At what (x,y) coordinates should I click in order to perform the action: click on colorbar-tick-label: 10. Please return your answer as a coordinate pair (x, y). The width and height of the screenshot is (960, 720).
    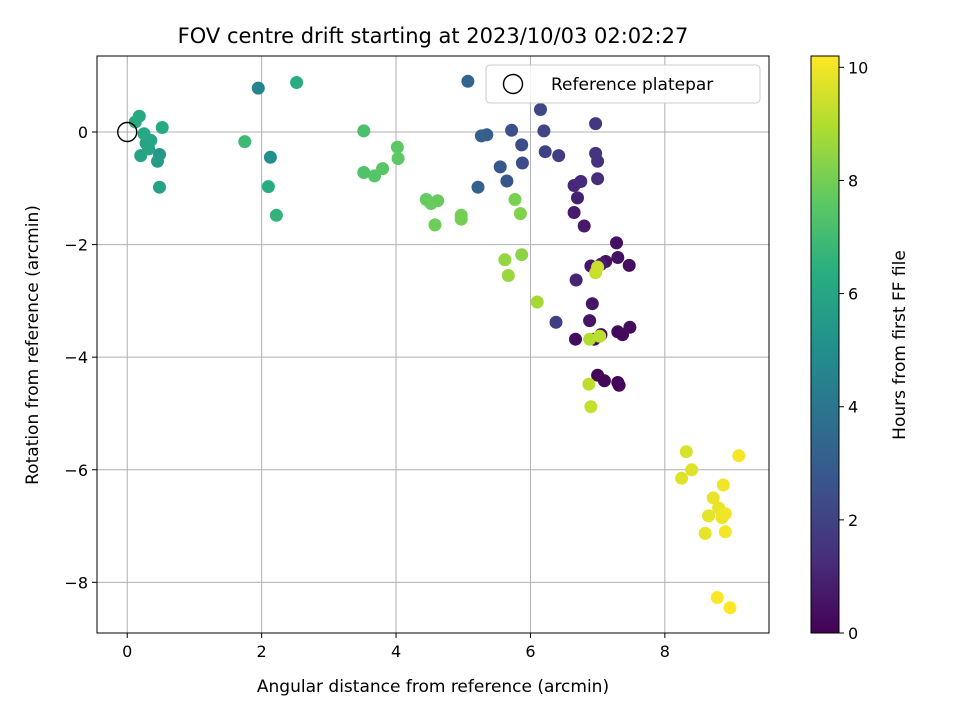
    Looking at the image, I should click on (858, 67).